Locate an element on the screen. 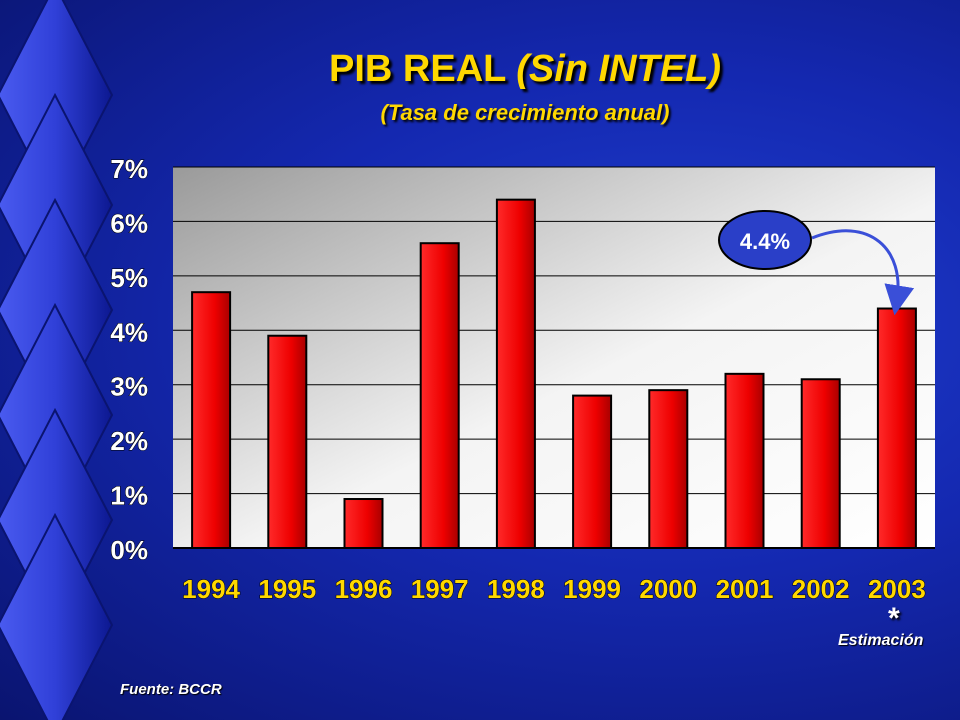 The image size is (960, 720). callout-bubble is located at coordinates (765, 240).